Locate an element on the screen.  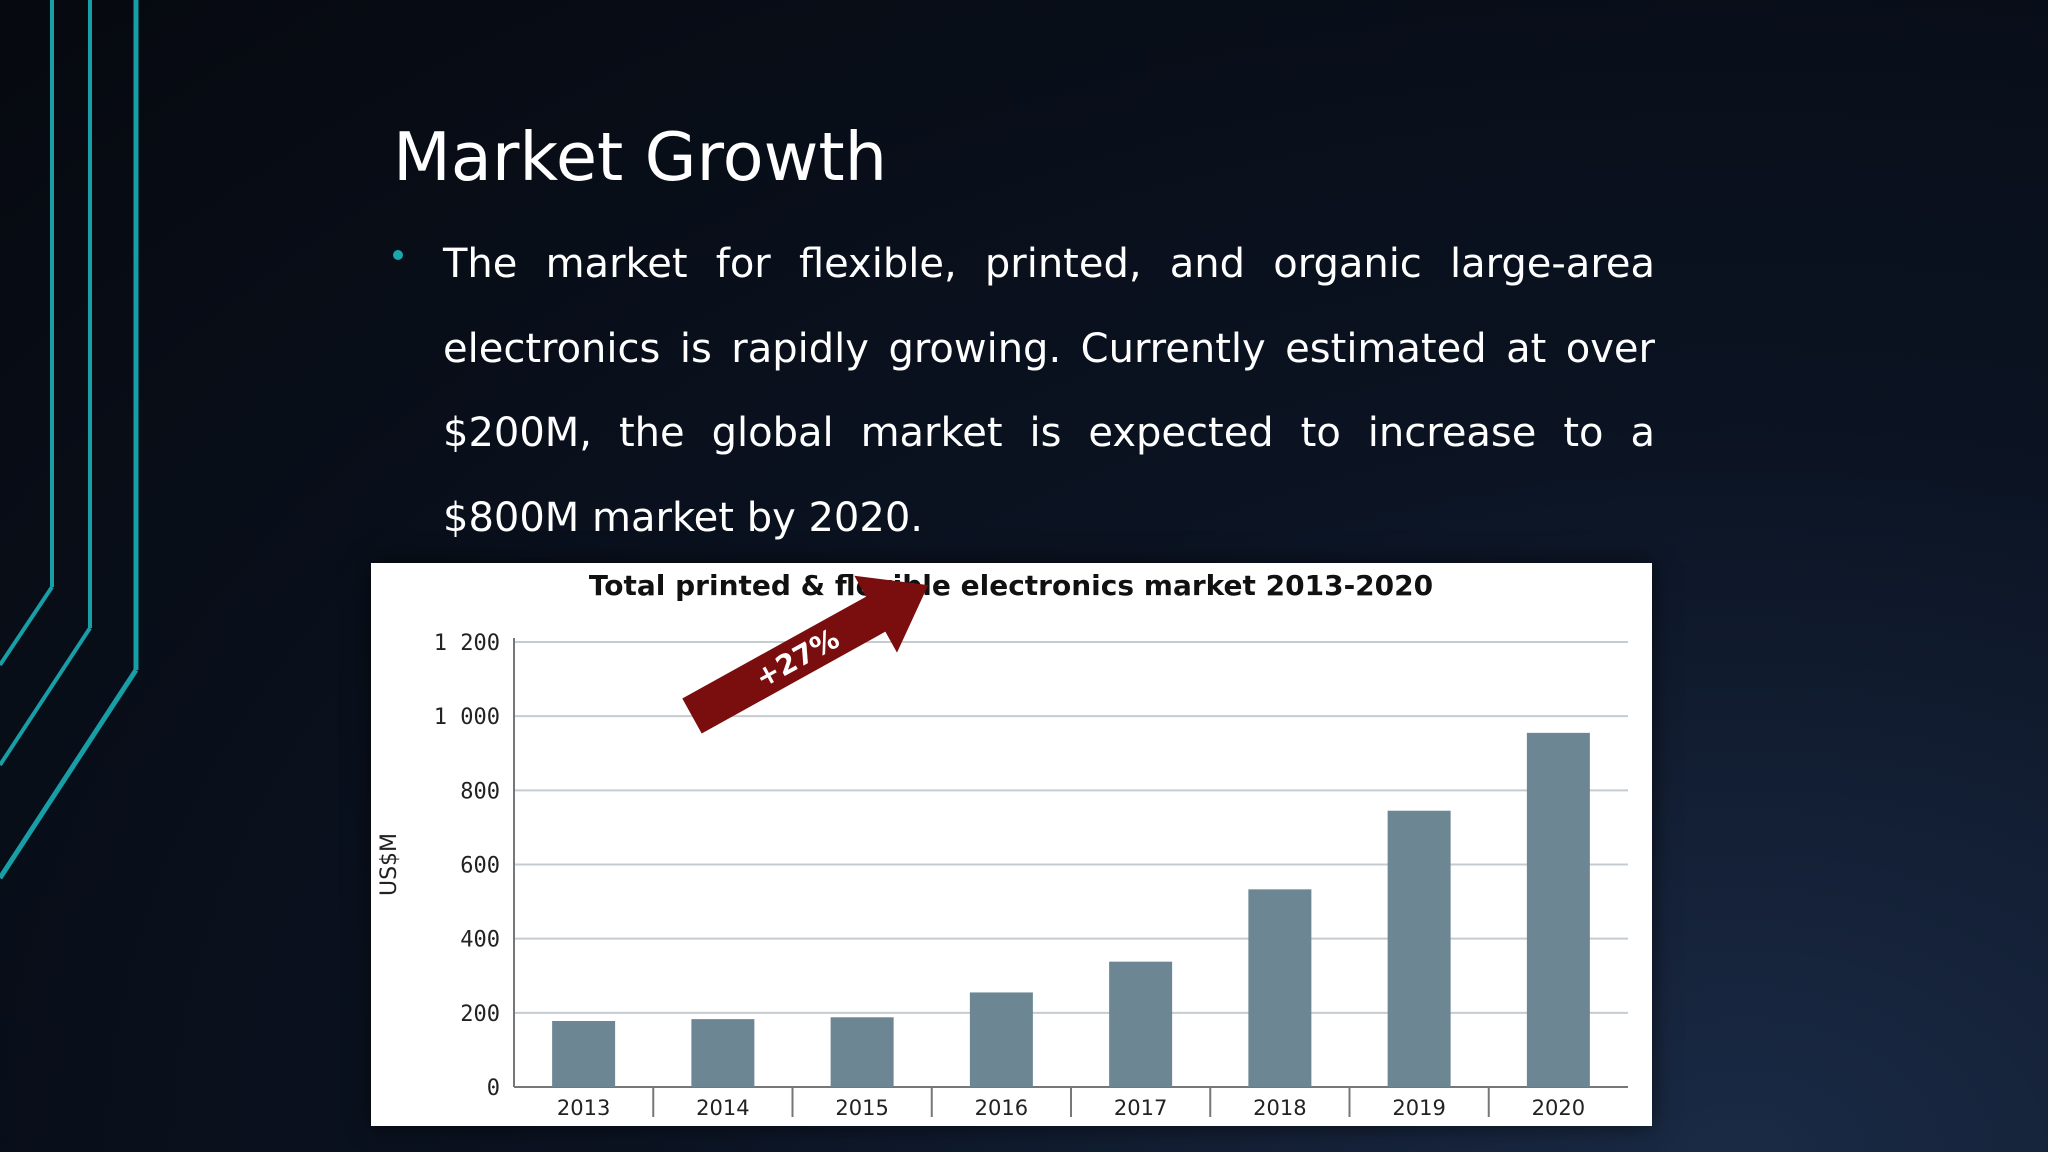
y-tick-label: 1 200 is located at coordinates (467, 643).